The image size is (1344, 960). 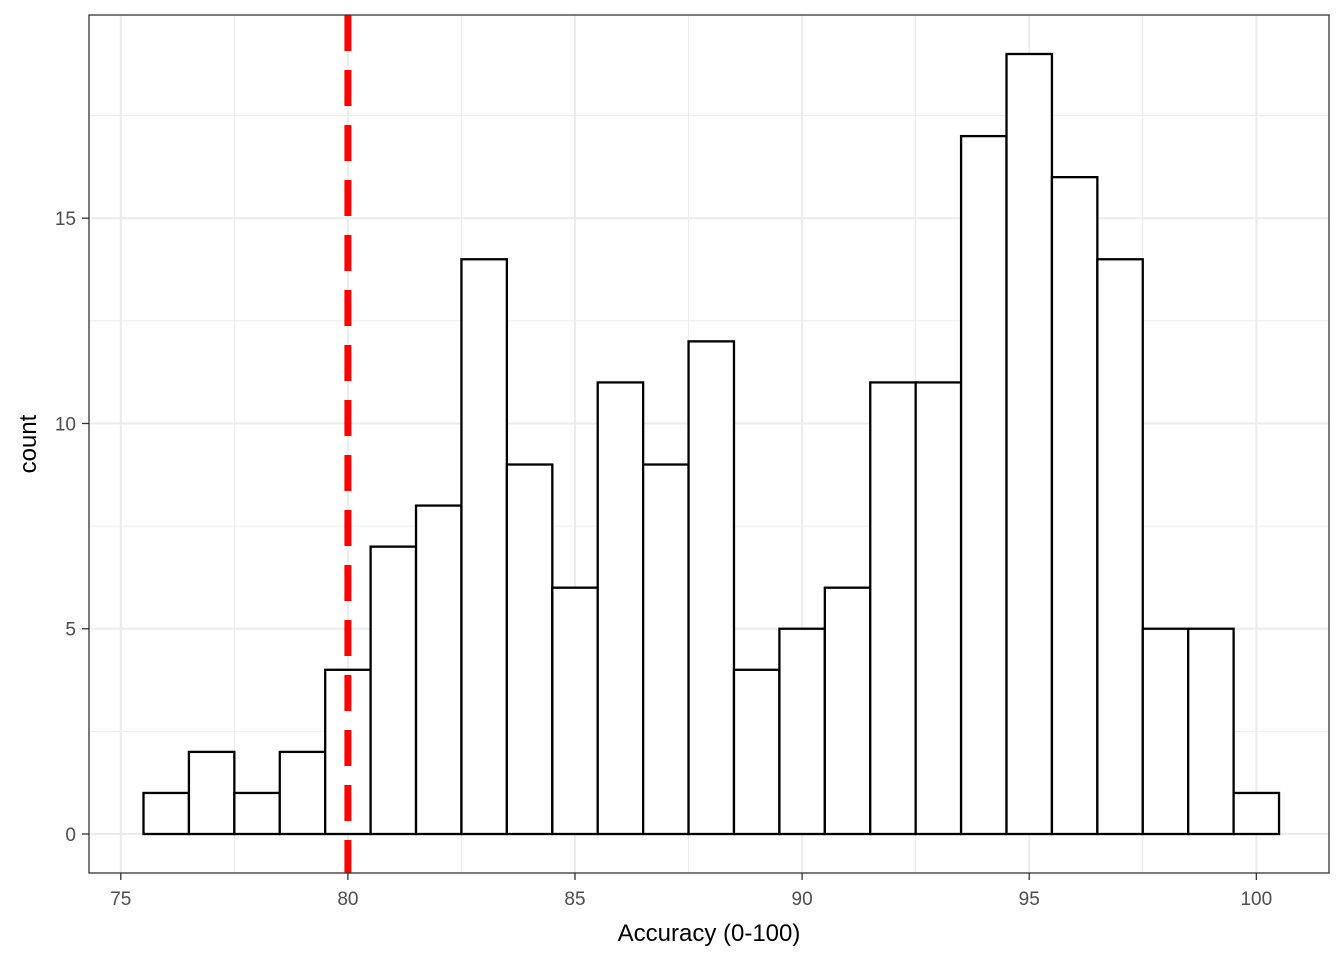 I want to click on x-tick-label: 75, so click(x=120, y=899).